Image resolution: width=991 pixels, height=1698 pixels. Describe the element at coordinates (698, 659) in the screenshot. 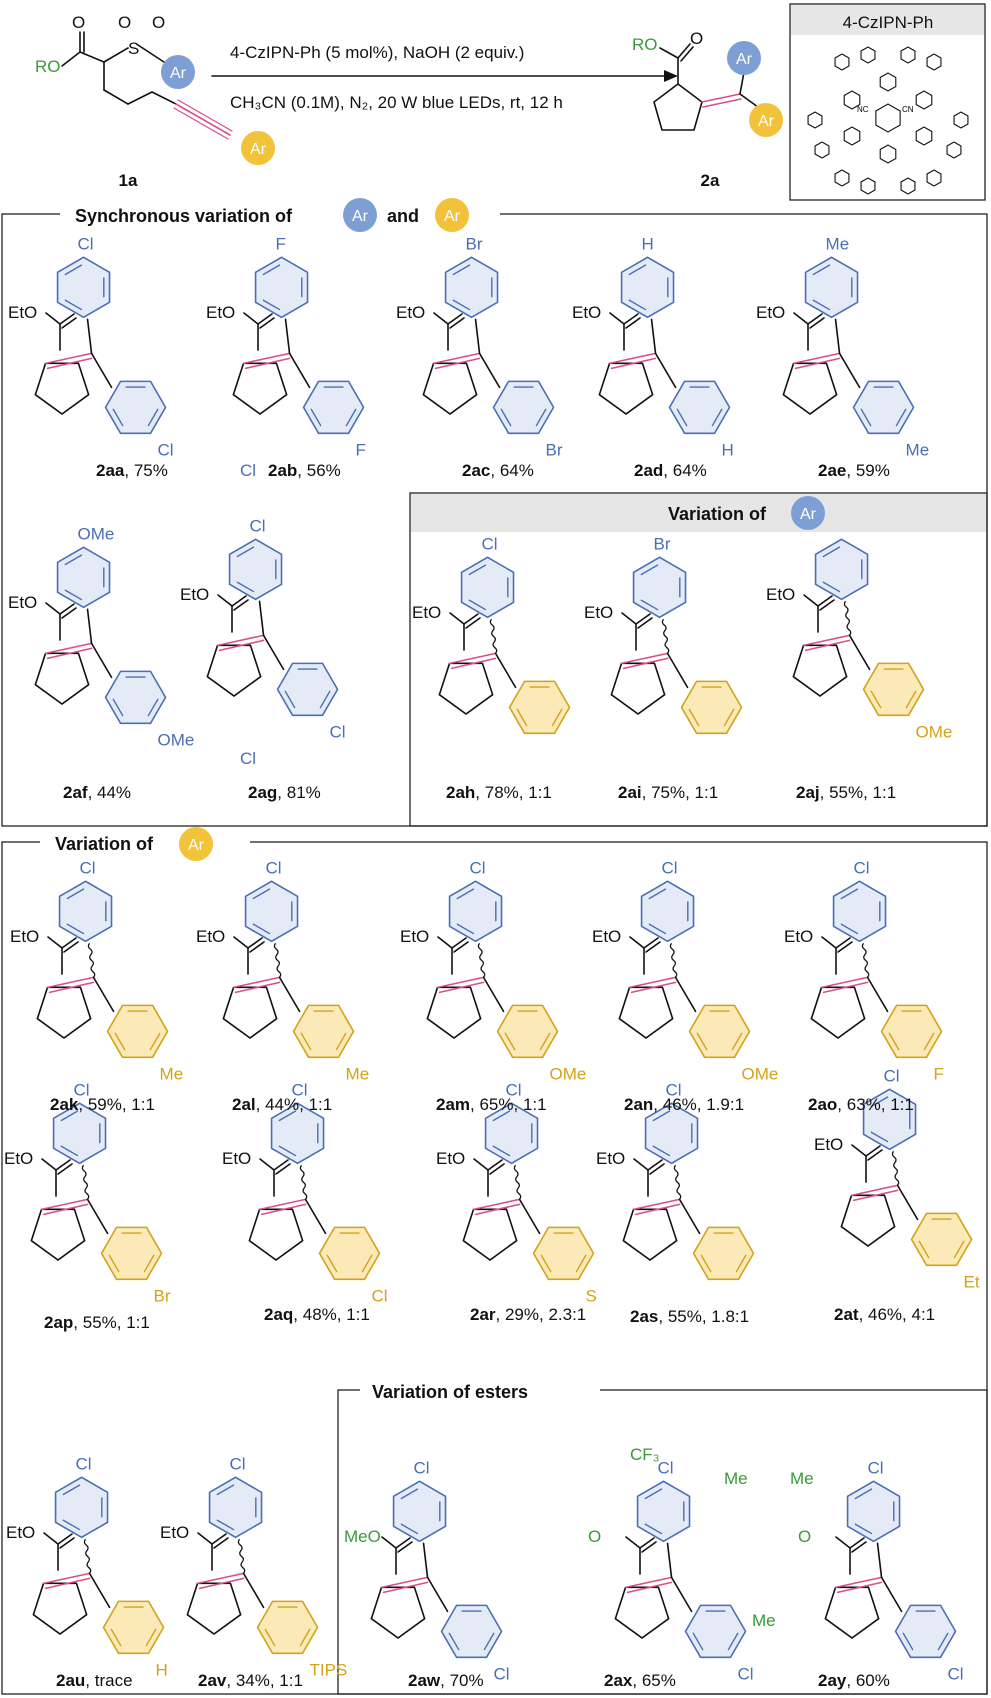

I see `section-frame-var-ar1` at that location.